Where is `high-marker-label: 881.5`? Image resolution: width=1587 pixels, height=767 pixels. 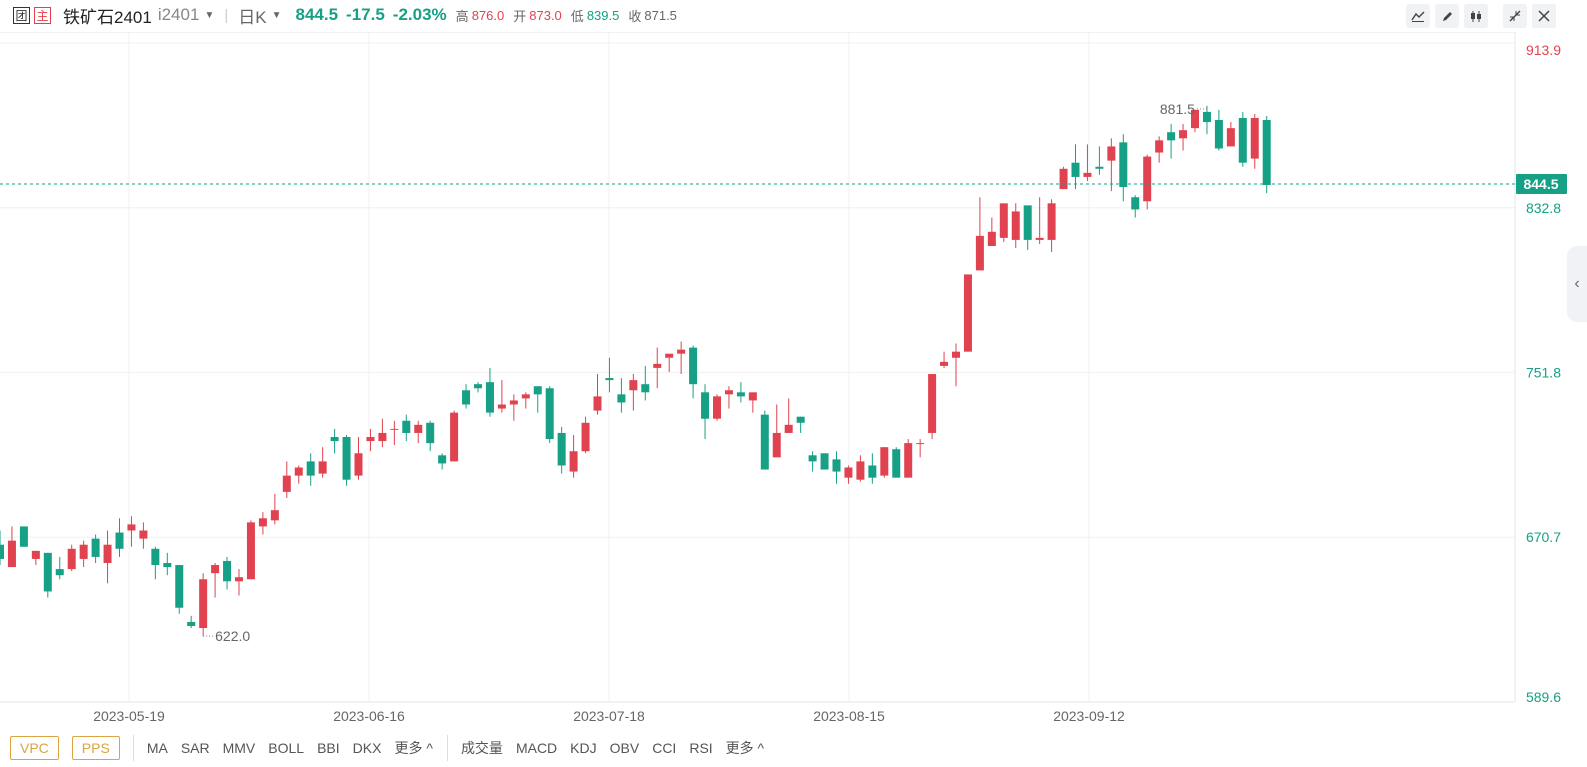 high-marker-label: 881.5 is located at coordinates (1177, 109).